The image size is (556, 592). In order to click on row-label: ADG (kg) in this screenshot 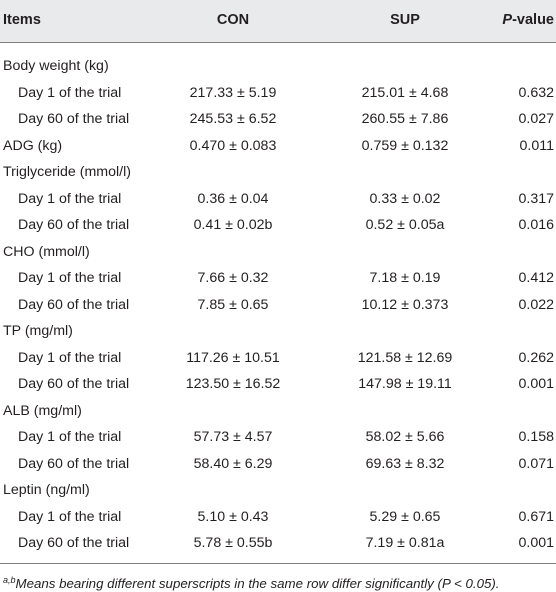, I will do `click(33, 145)`.